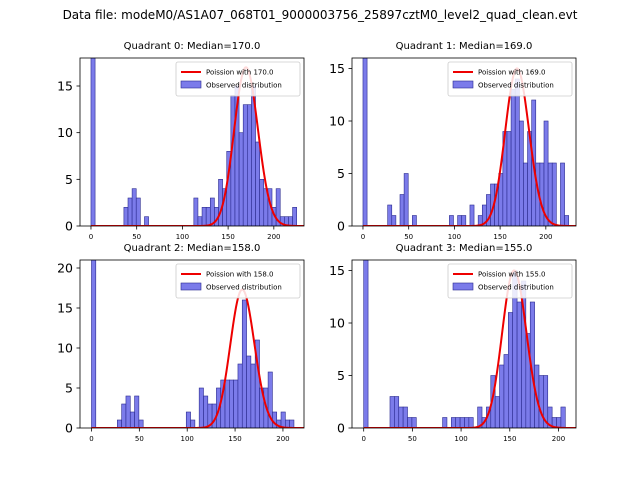  What do you see at coordinates (510, 79) in the screenshot?
I see `legend: Poission with 169.0 Observed distribution` at bounding box center [510, 79].